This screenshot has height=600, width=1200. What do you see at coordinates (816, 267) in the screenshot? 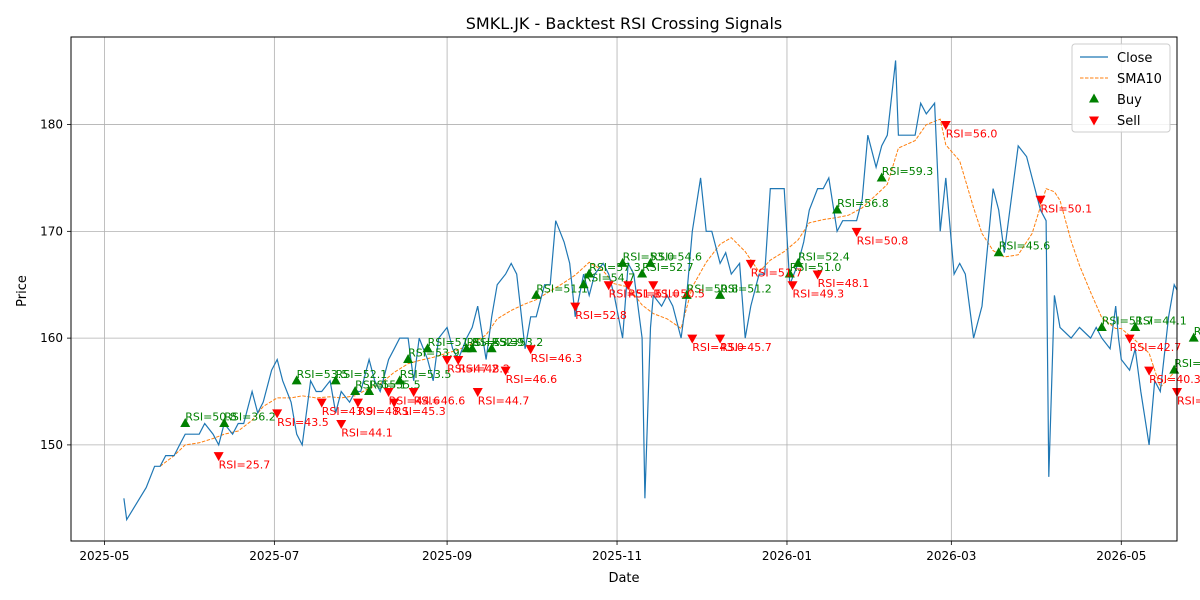
I see `buy-signal-label: RSI=51.0` at bounding box center [816, 267].